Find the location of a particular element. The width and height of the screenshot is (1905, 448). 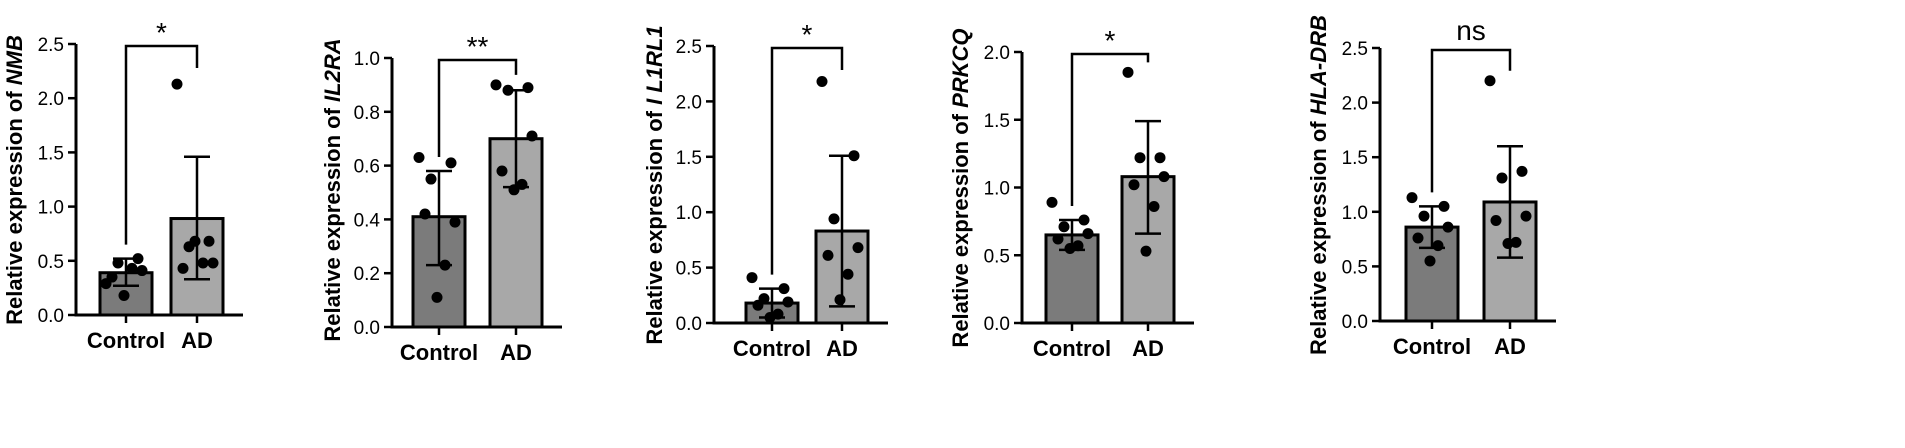

y-tick-label: 0.8 is located at coordinates (367, 113).